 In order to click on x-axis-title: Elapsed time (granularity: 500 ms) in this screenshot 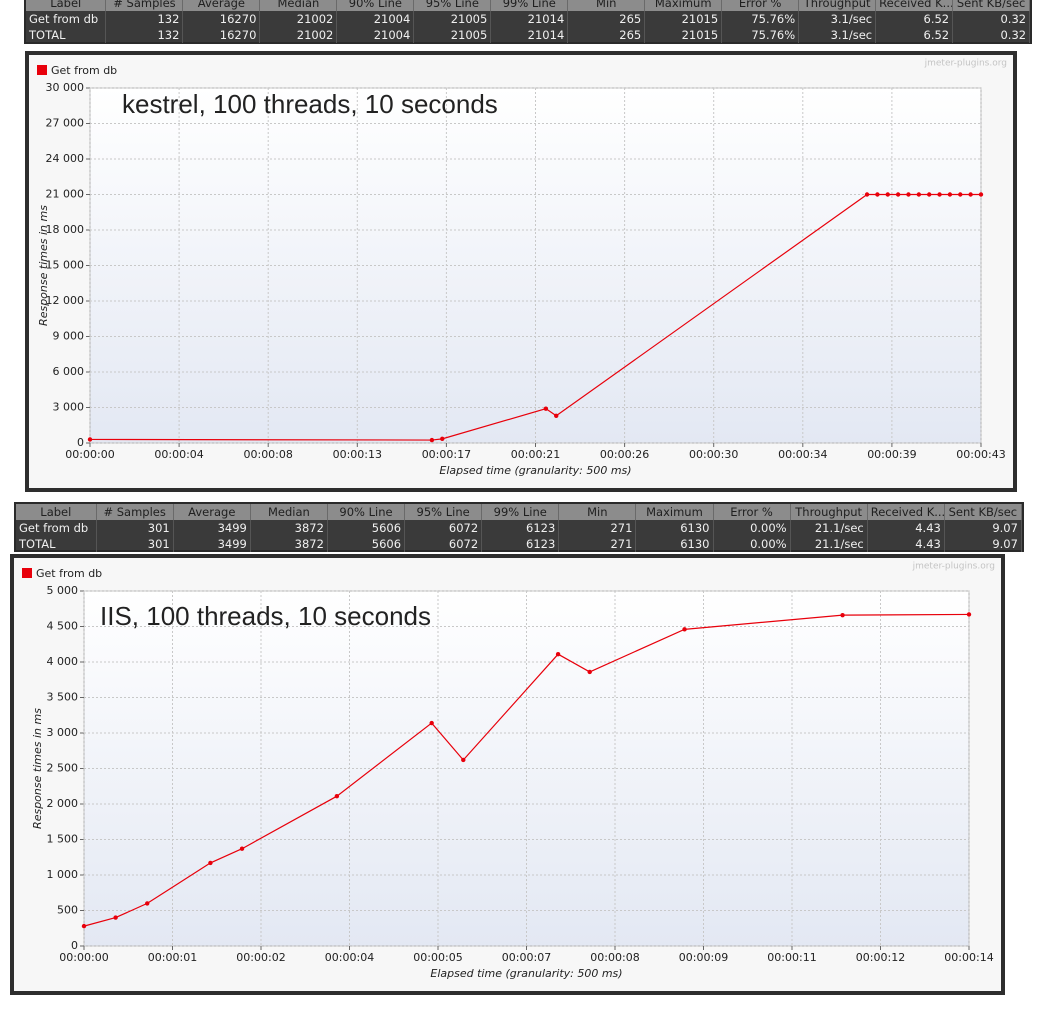, I will do `click(526, 973)`.